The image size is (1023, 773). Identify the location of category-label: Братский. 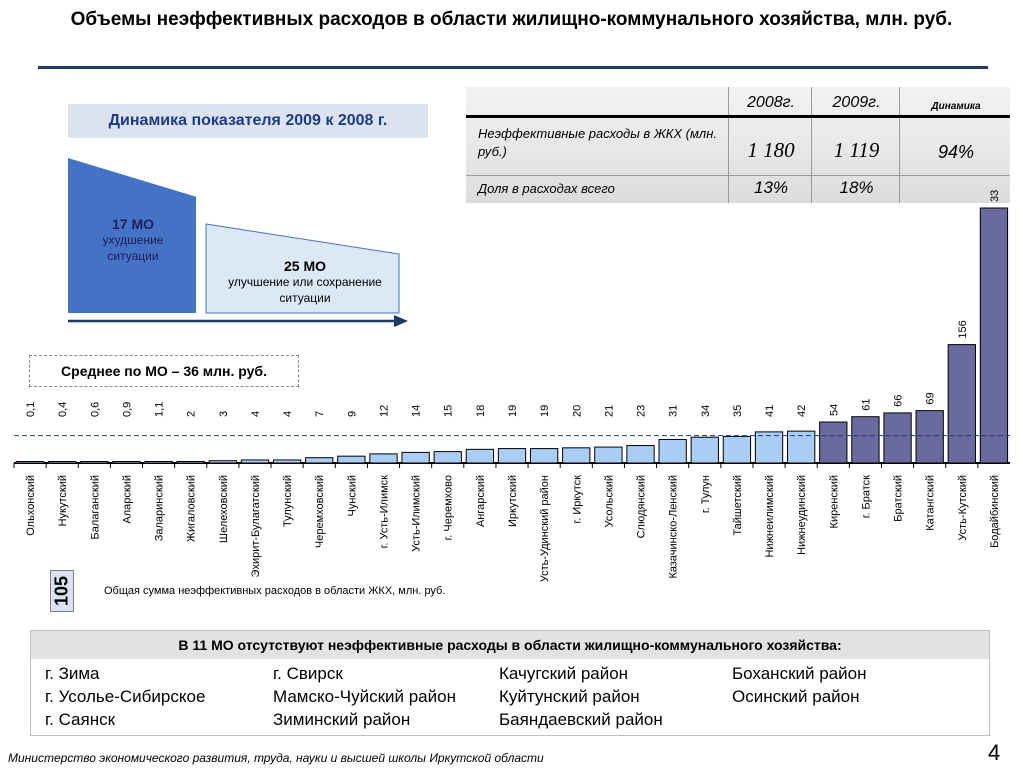
(899, 498).